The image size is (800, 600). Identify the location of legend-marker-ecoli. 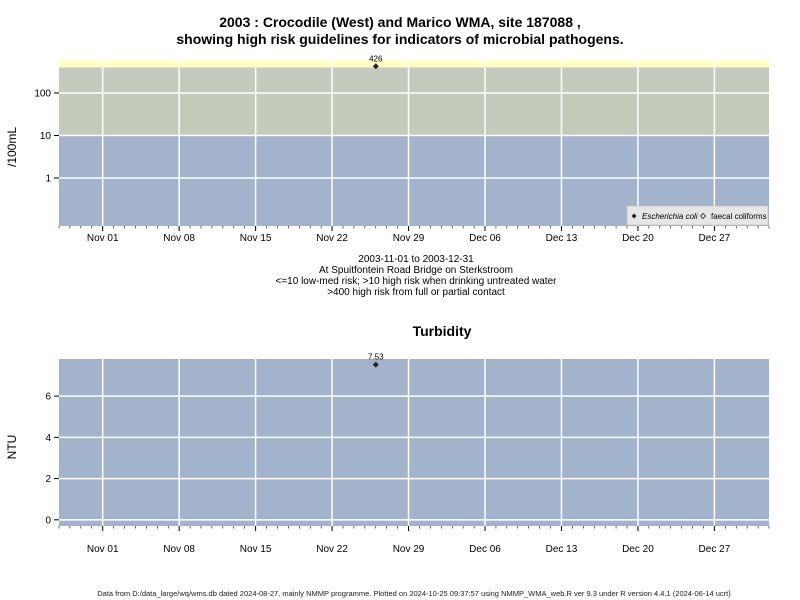
(634, 216).